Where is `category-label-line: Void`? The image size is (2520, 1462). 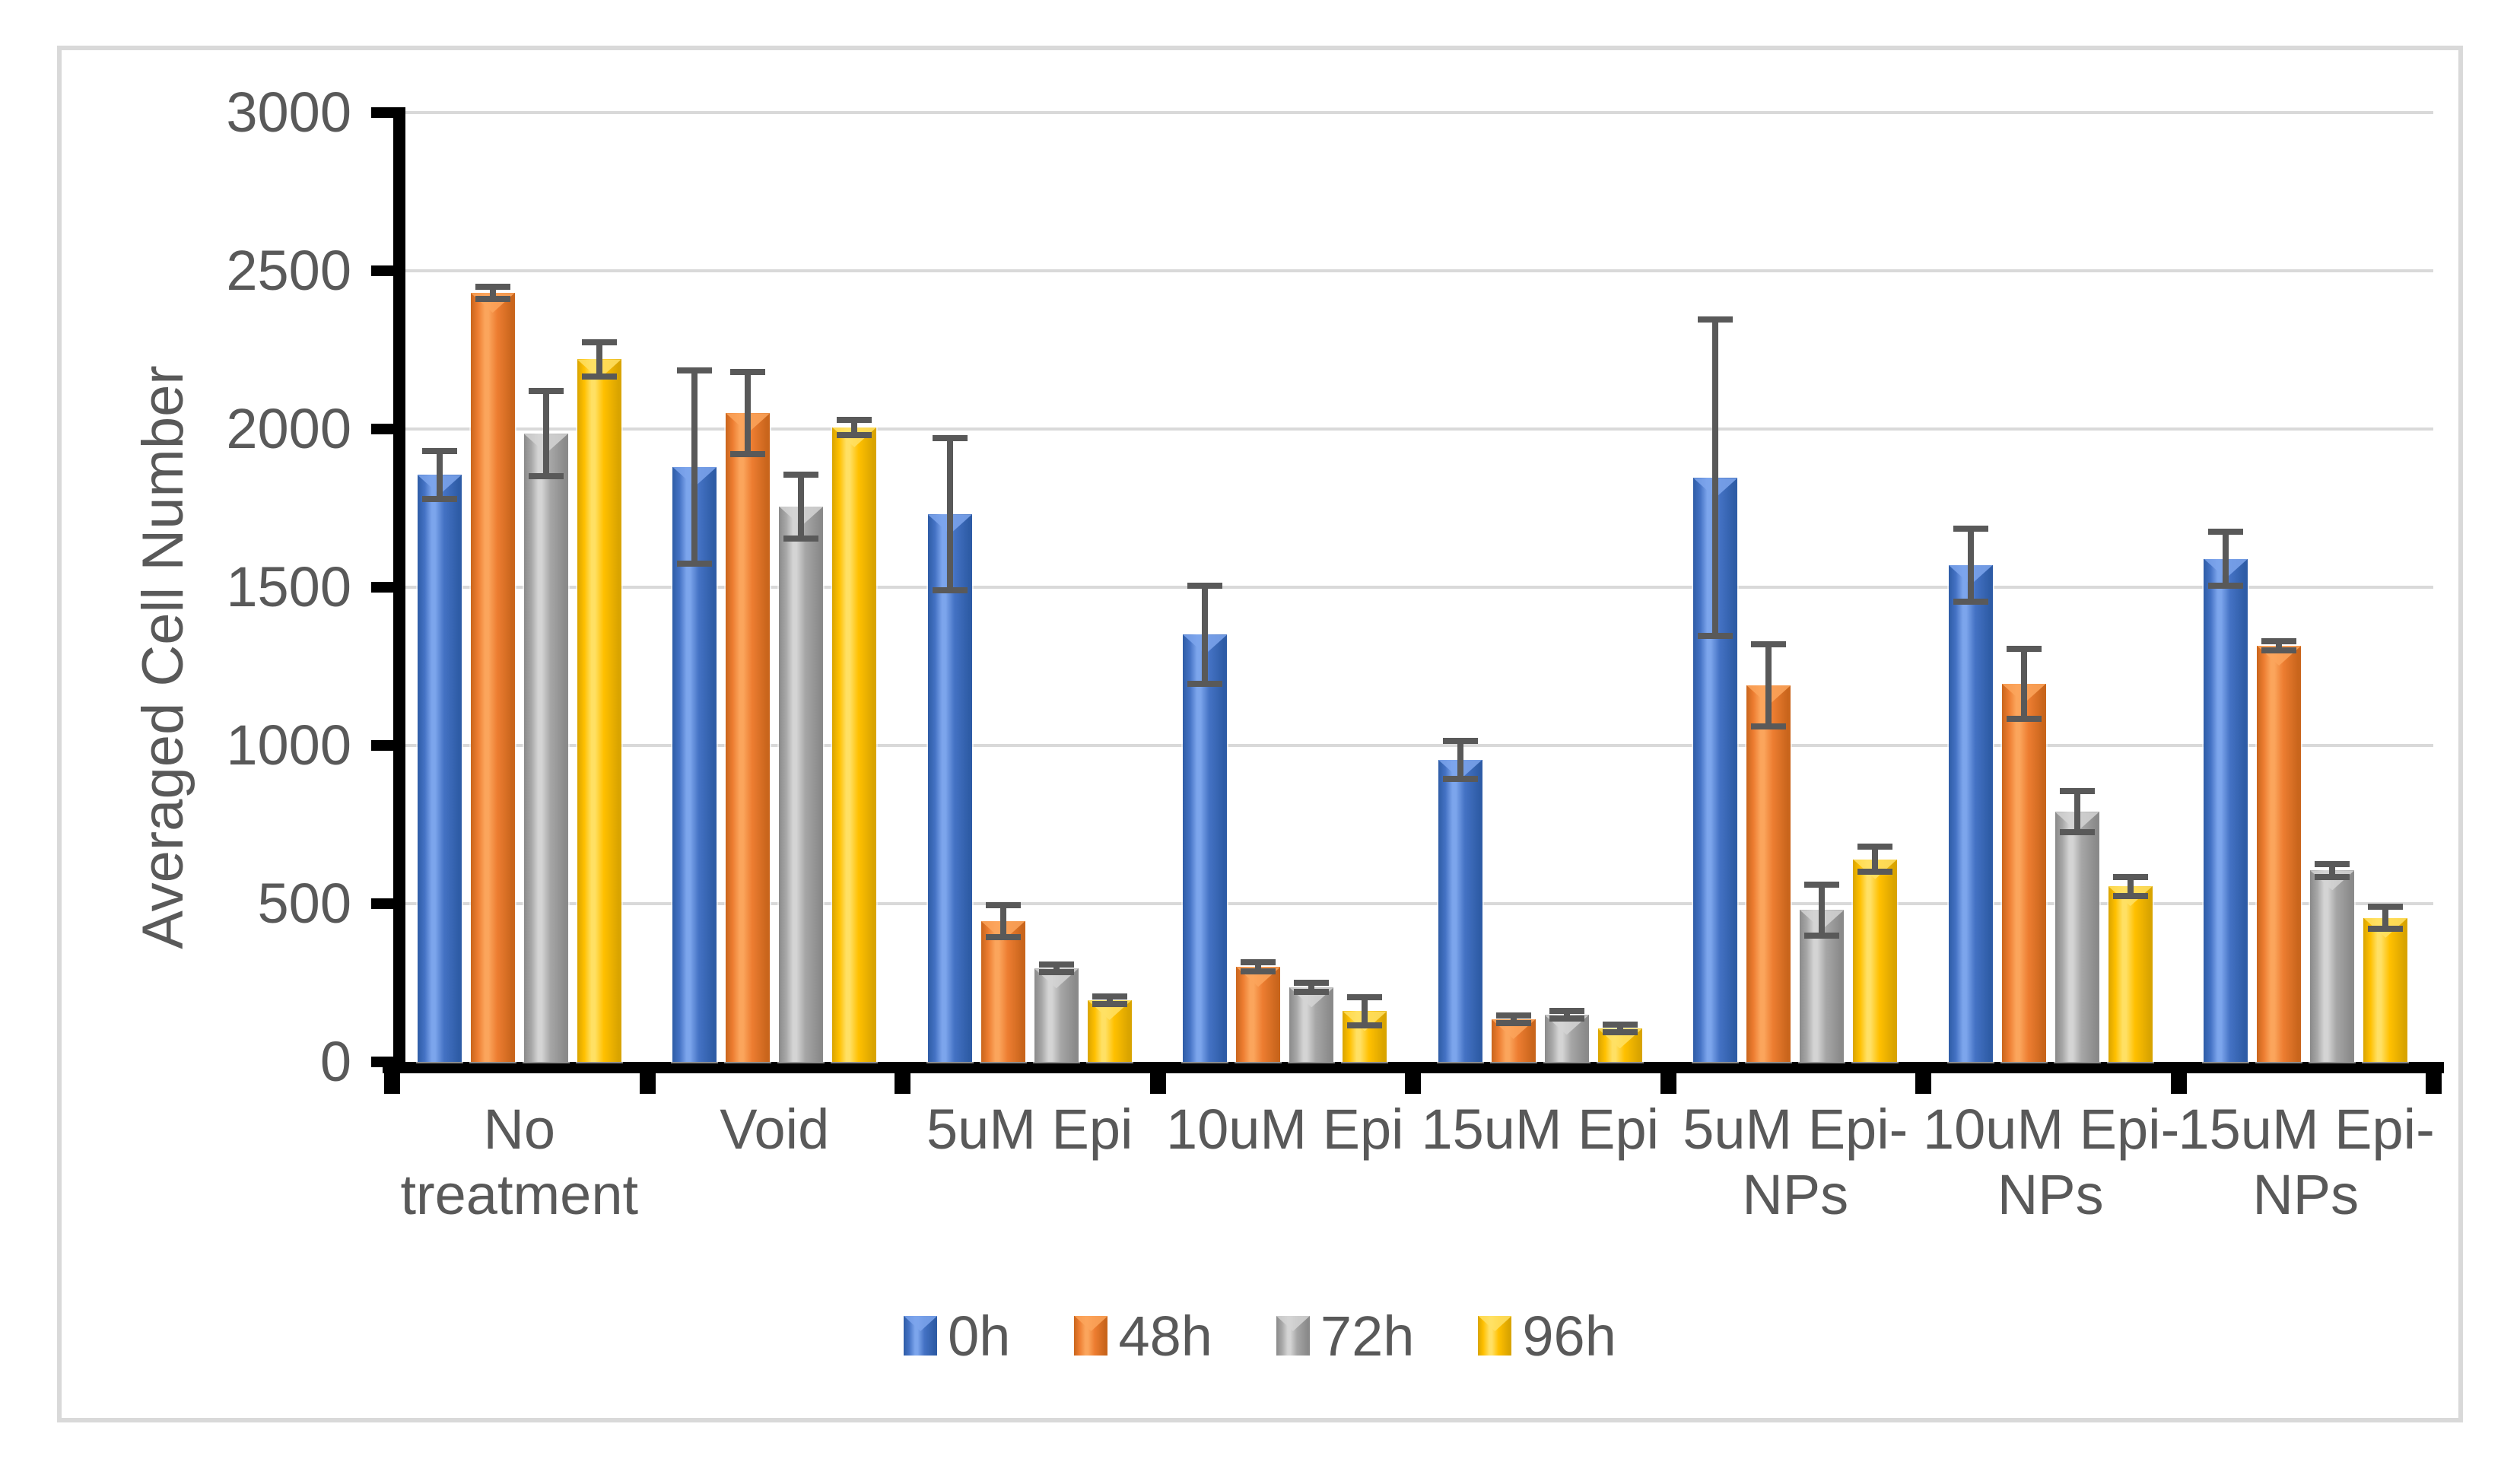 category-label-line: Void is located at coordinates (775, 1129).